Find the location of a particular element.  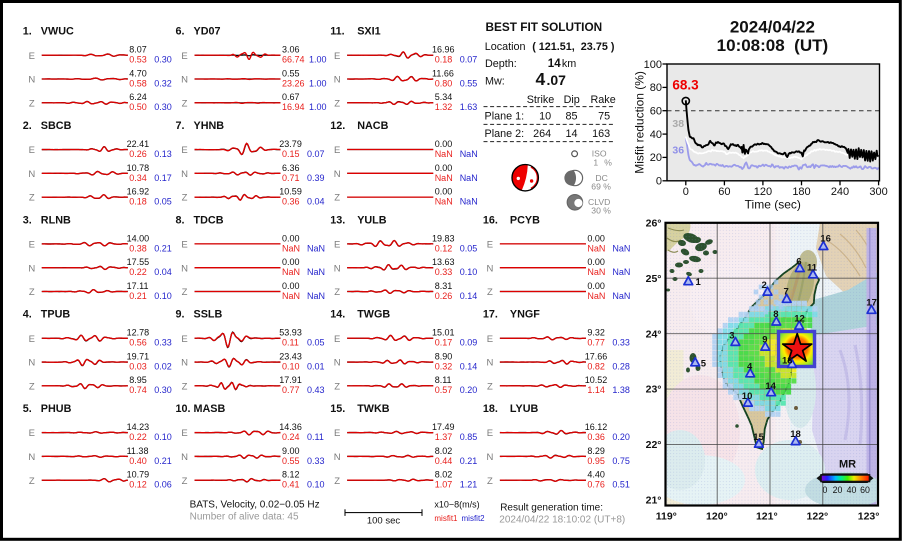

svg-text: Plane 2: is located at coordinates (505, 134).